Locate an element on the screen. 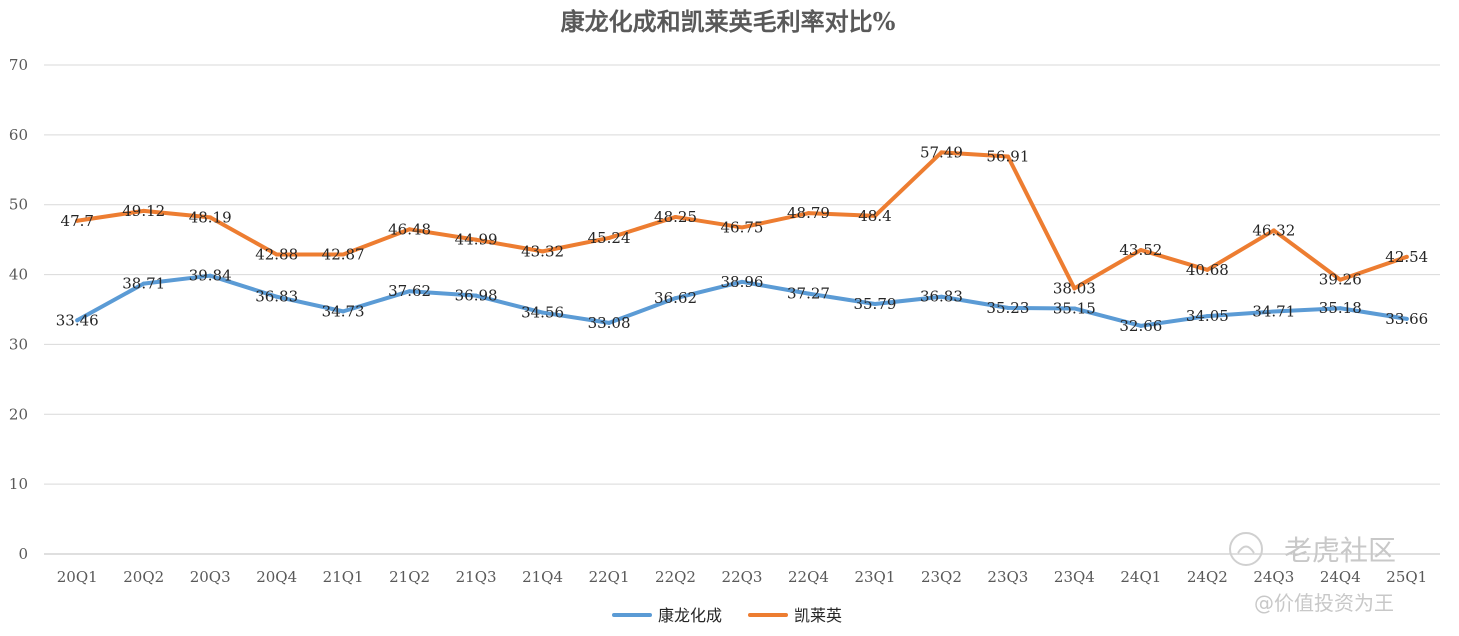 This screenshot has height=636, width=1459. y-tick-label: 10 is located at coordinates (18, 484).